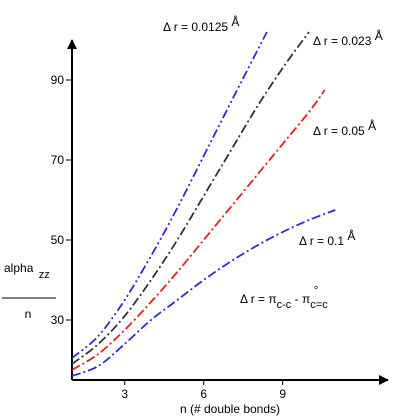 The image size is (420, 420). What do you see at coordinates (201, 24) in the screenshot?
I see `label-dr-0.0125: Δ r = 0.0125 Å` at bounding box center [201, 24].